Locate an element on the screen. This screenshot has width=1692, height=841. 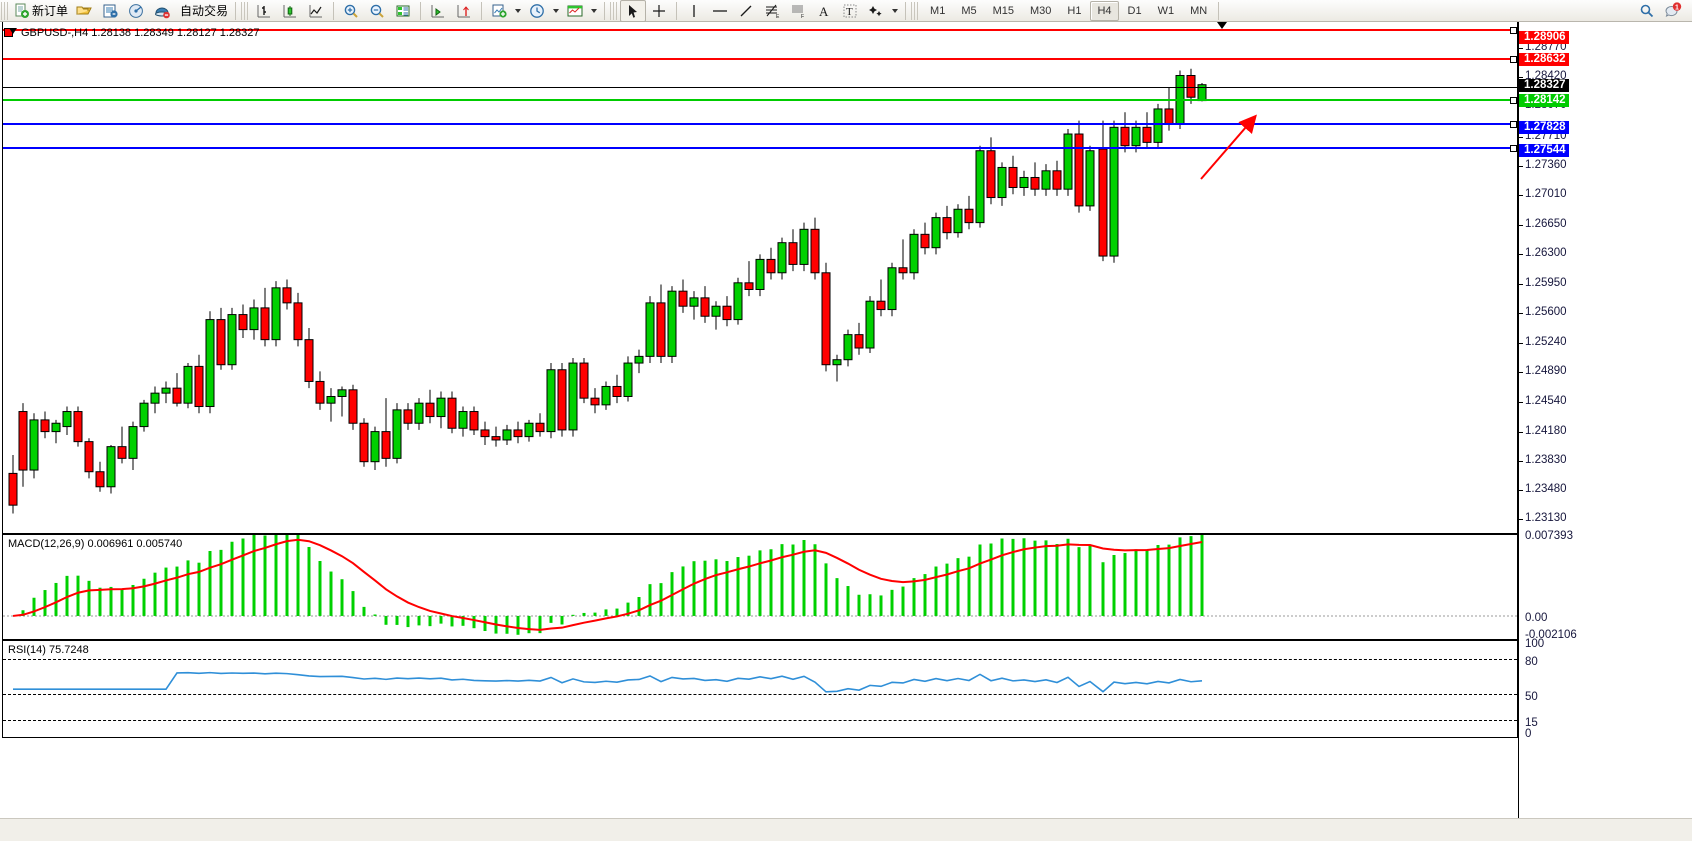
autotrading-button: 自动交易 is located at coordinates (203, 11).